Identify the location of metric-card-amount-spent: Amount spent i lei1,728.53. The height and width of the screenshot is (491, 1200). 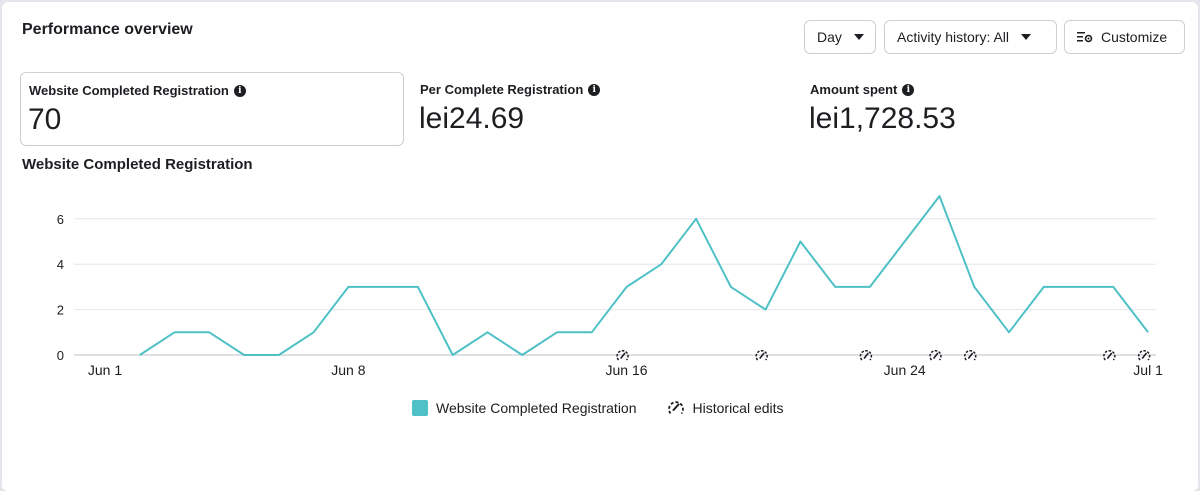
(992, 109).